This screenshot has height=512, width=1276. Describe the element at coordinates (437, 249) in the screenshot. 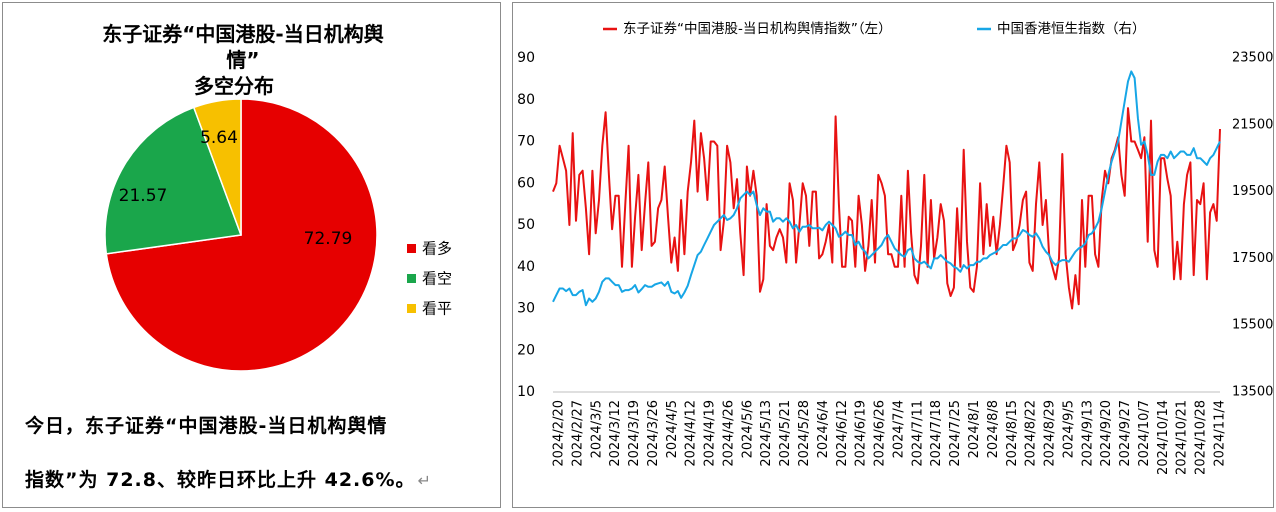

I see `pie-legend-label-0: 看多` at that location.